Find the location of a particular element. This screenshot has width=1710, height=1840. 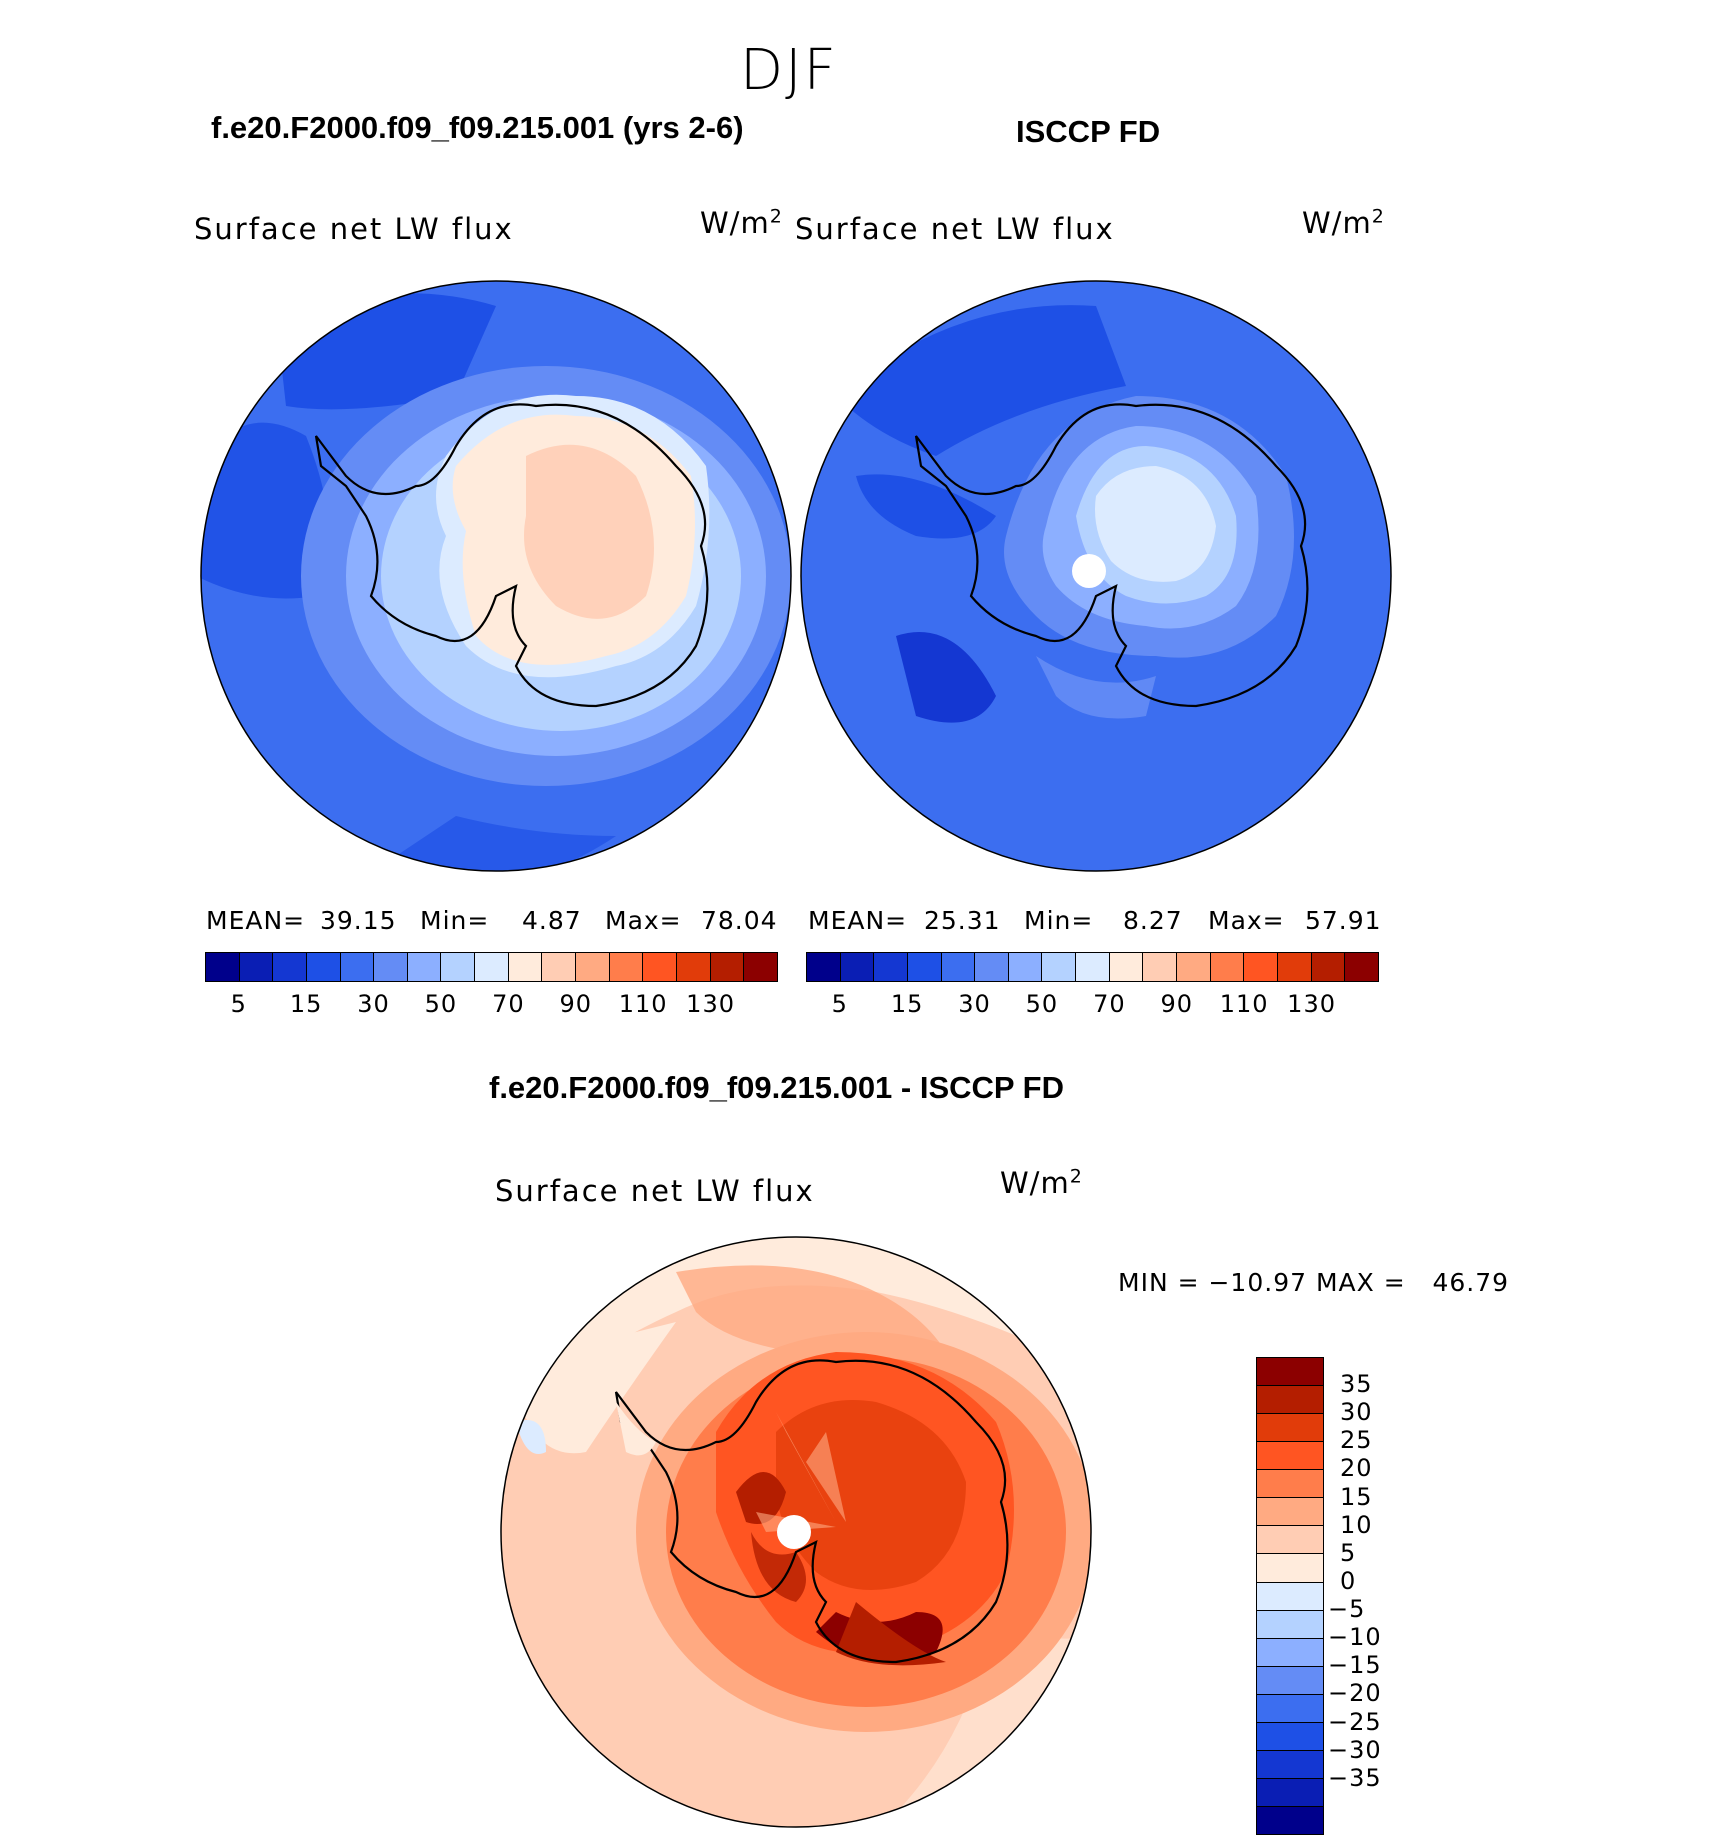

colorbar-tick-label: −5 is located at coordinates (1347, 1609).